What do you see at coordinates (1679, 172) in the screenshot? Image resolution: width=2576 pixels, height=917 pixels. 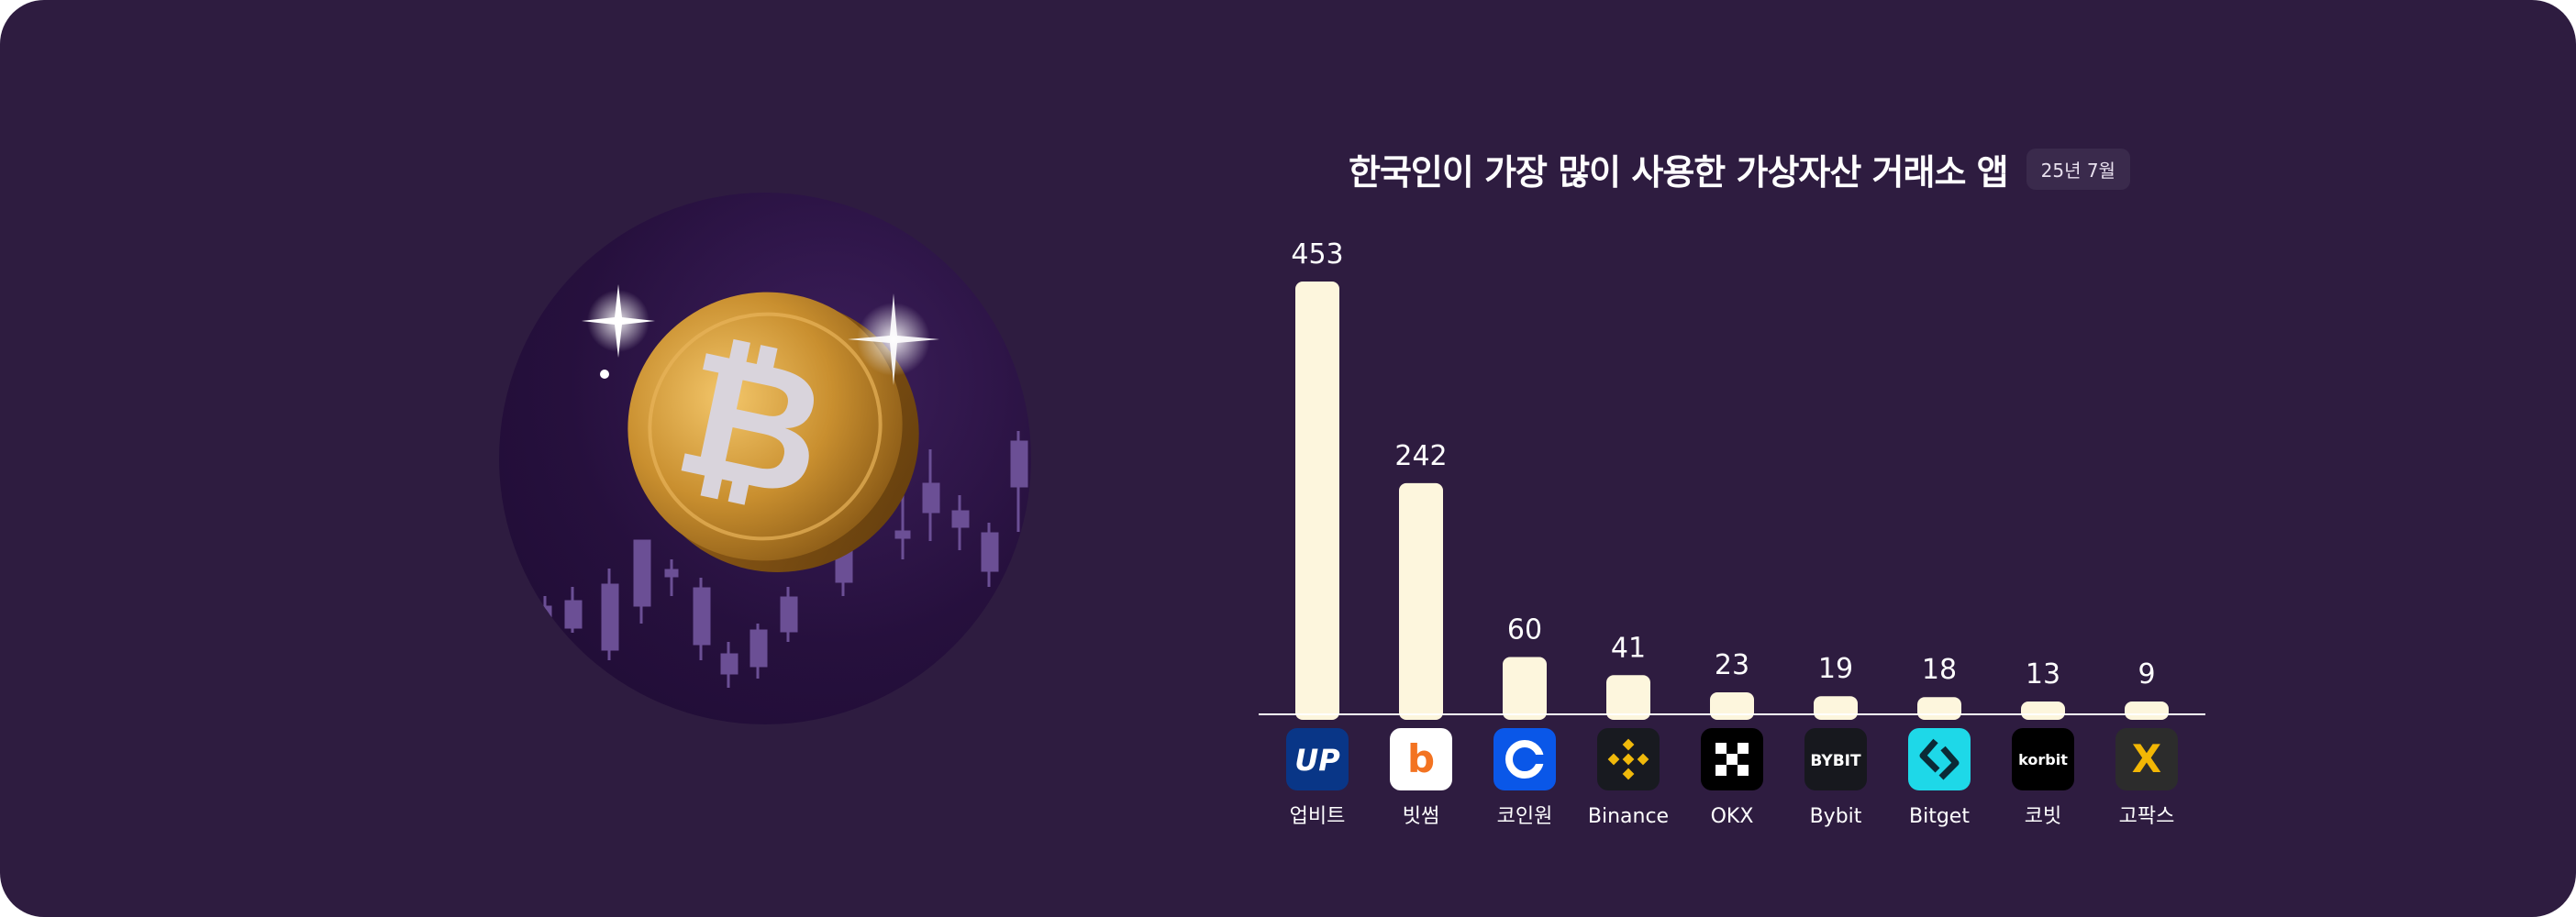 I see `chart-title: 한국인이 가장 많이 사용한 가상자산 거래소 앱` at bounding box center [1679, 172].